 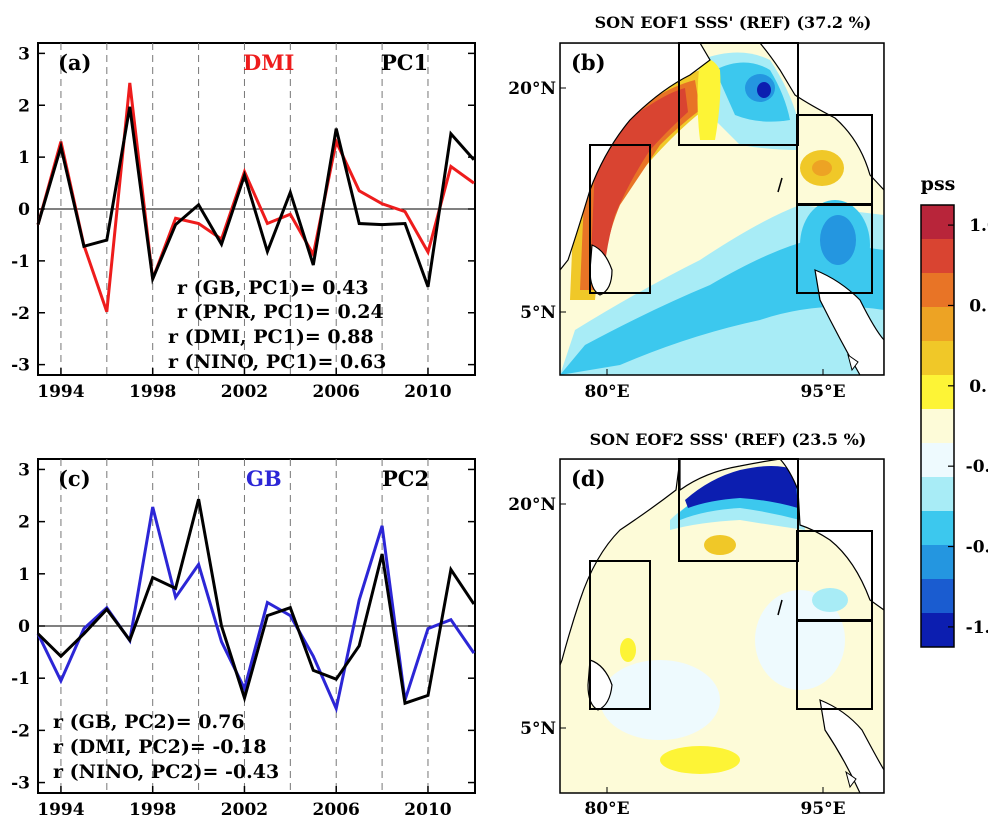 I want to click on colorbar-tick-label: -1.0, so click(x=977, y=628).